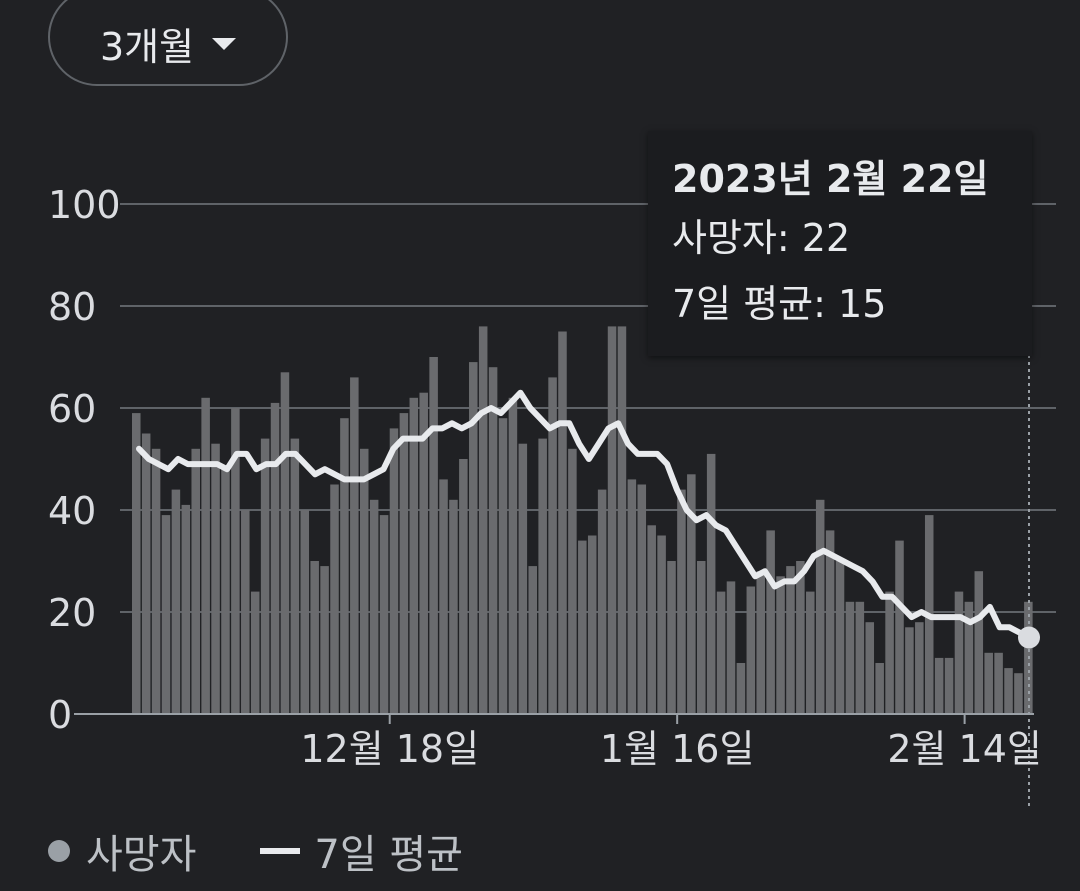 The width and height of the screenshot is (1080, 891). I want to click on x-tick-label: 2월 14일, so click(964, 749).